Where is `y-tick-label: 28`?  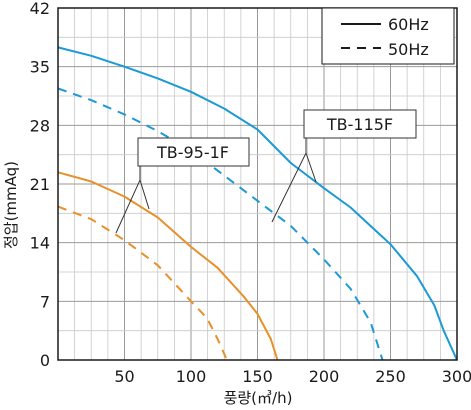
y-tick-label: 28 is located at coordinates (40, 125).